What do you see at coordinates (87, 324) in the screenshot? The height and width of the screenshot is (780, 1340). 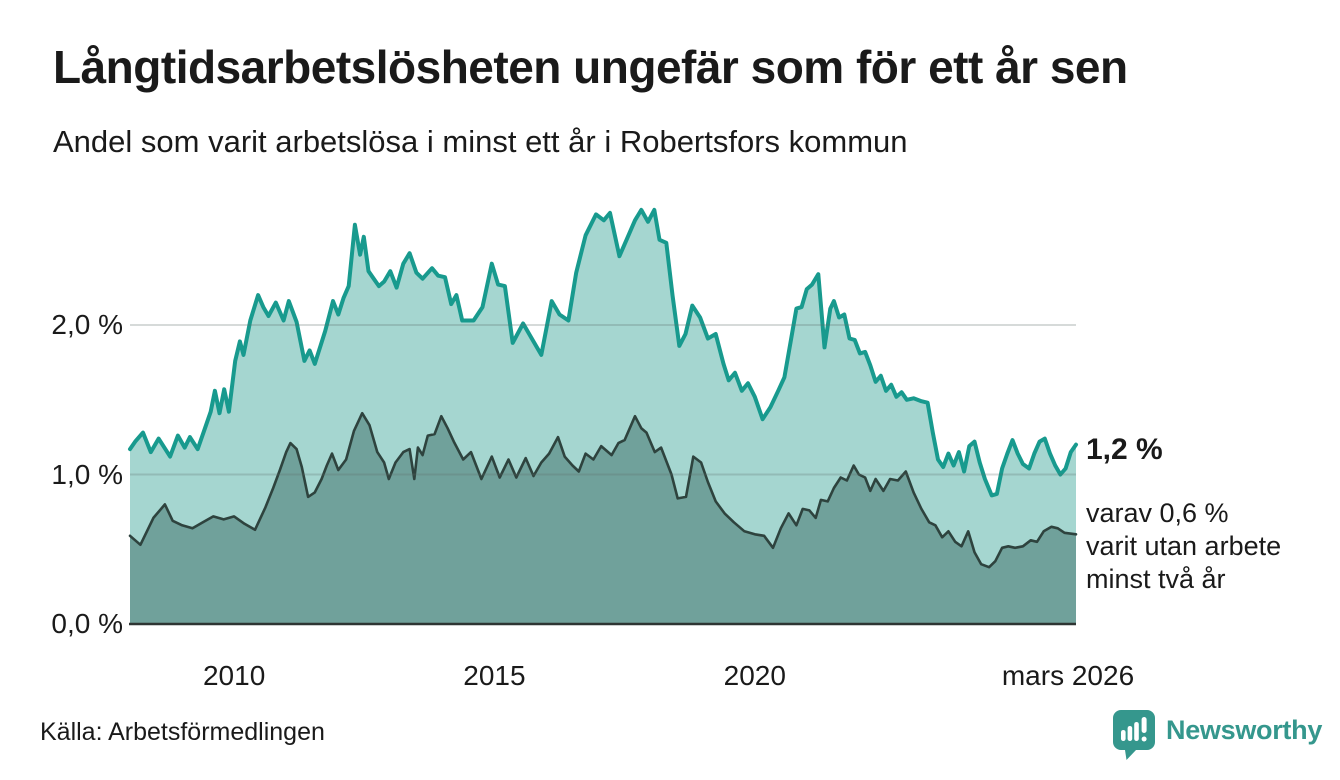 I see `y-tick-label: 2,0 %` at bounding box center [87, 324].